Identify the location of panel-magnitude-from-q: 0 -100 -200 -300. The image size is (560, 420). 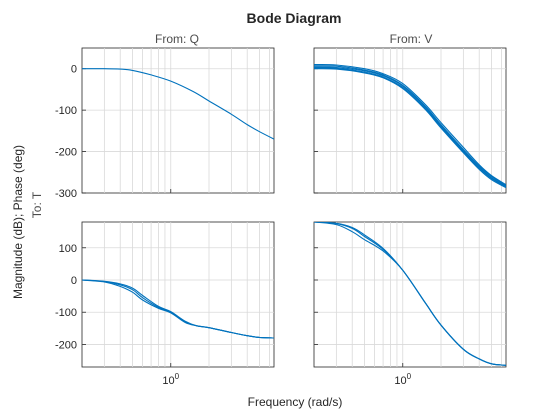
(165, 123).